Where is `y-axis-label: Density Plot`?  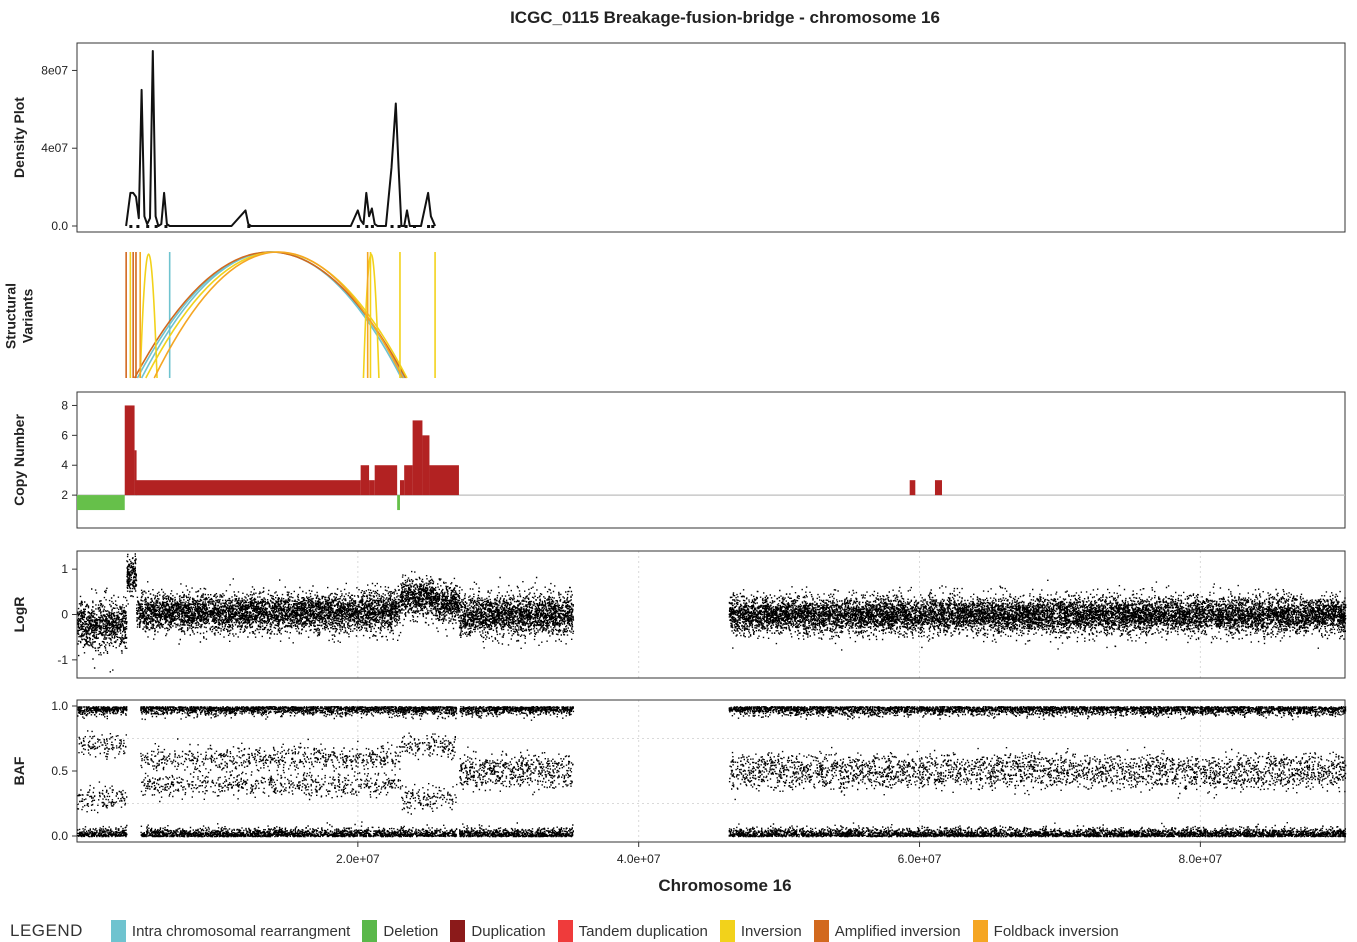
y-axis-label: Density Plot is located at coordinates (19, 137).